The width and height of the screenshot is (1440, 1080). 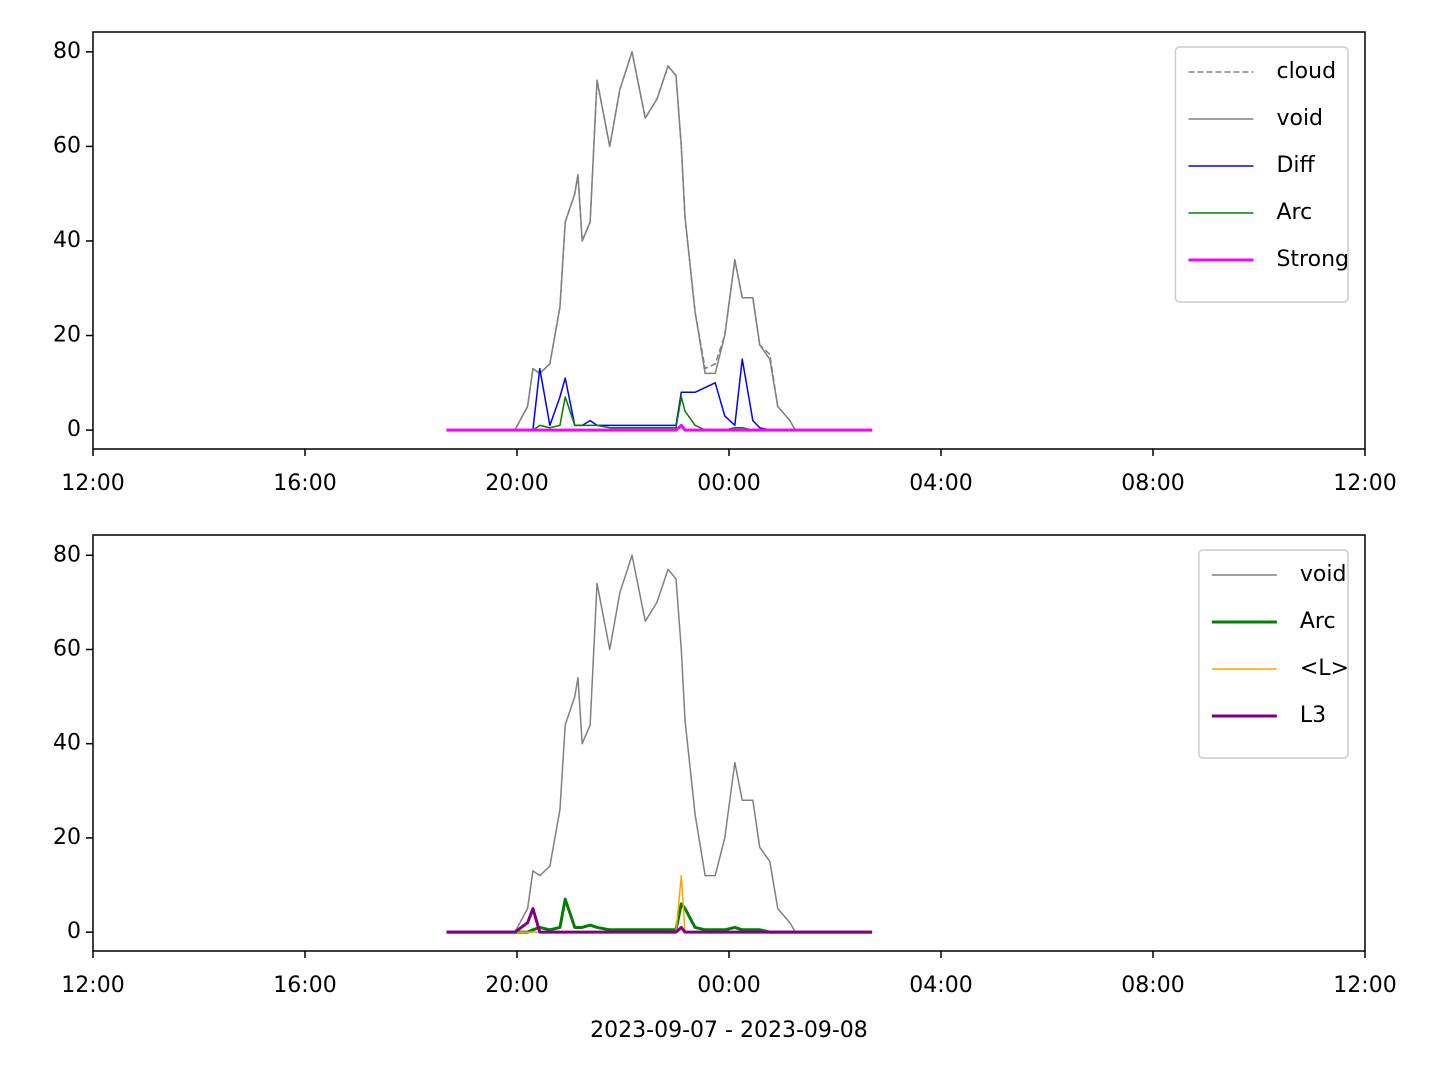 I want to click on legend-label: L3, so click(x=1313, y=715).